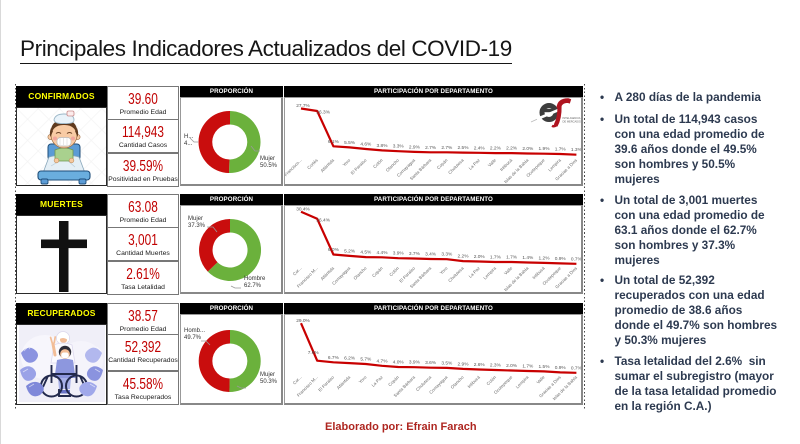  I want to click on svg-text: 2.3%, so click(496, 366).